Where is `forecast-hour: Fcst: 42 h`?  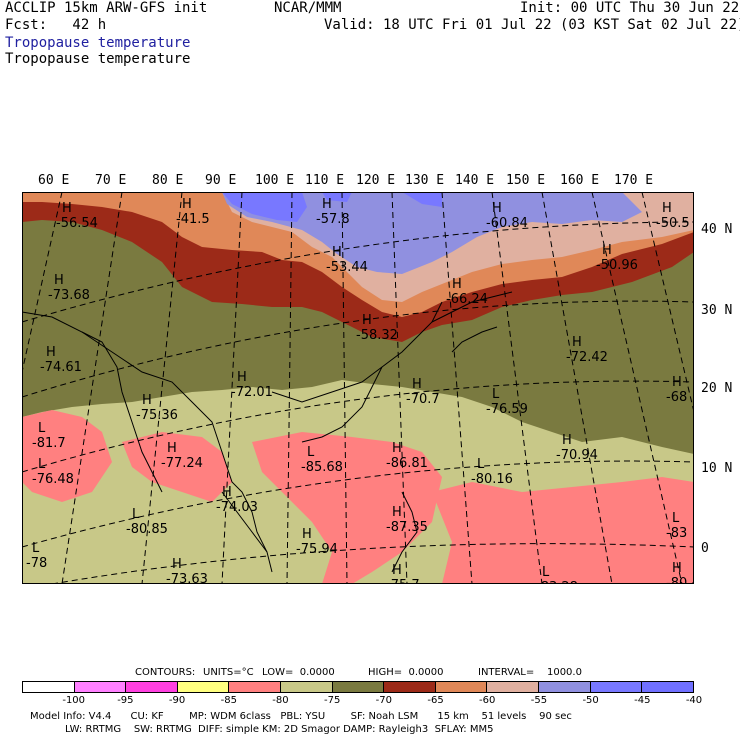 forecast-hour: Fcst: 42 h is located at coordinates (56, 25).